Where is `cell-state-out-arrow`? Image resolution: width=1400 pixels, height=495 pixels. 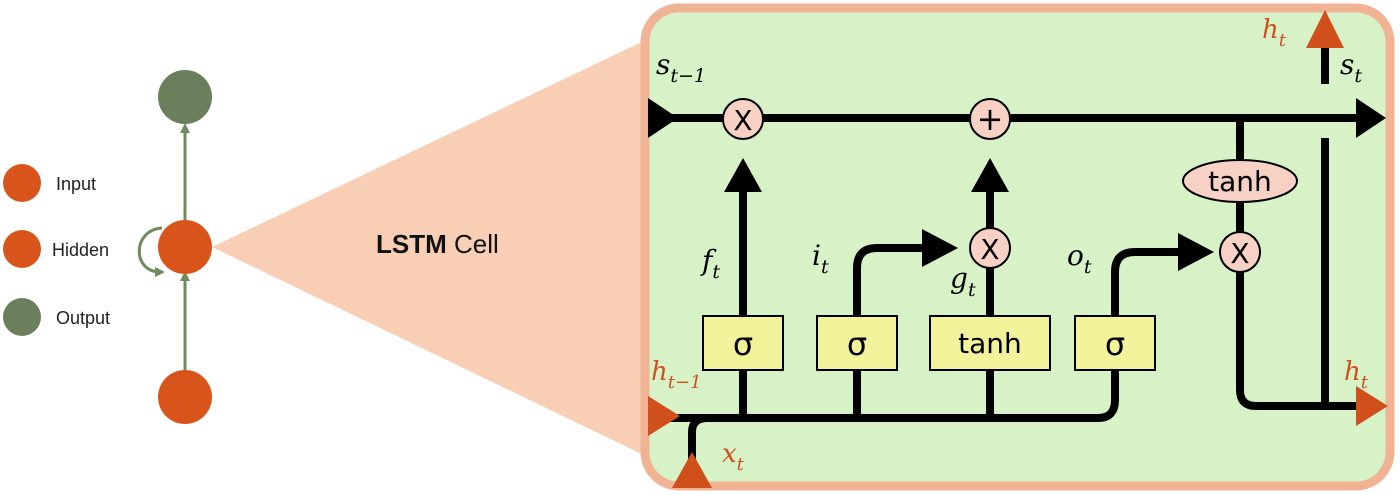
cell-state-out-arrow is located at coordinates (1371, 118).